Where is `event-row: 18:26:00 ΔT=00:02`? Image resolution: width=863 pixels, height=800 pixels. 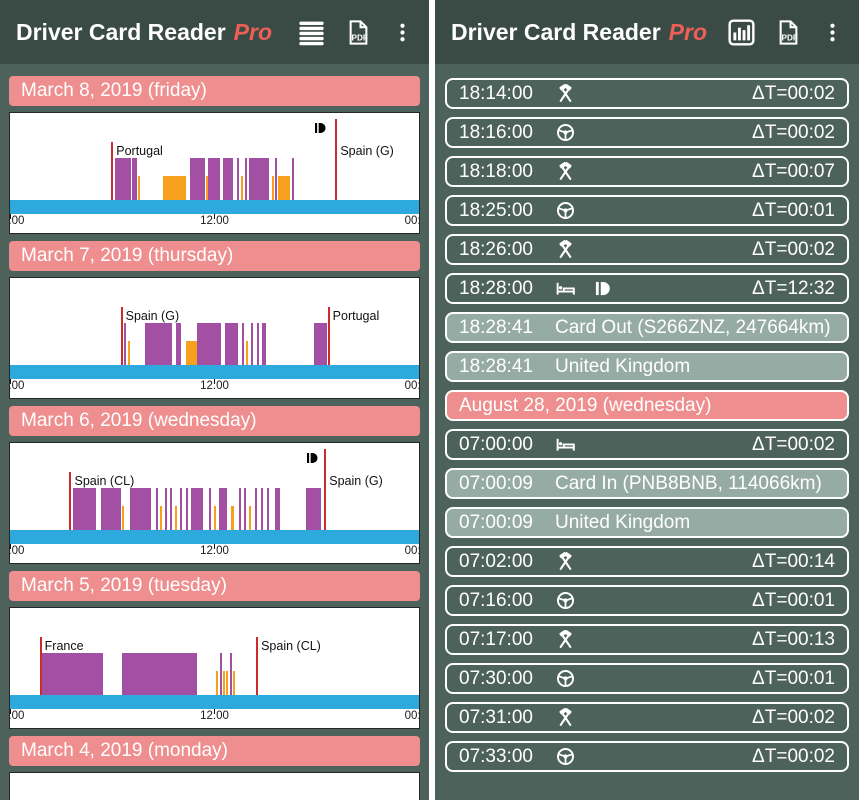 event-row: 18:26:00 ΔT=00:02 is located at coordinates (647, 249).